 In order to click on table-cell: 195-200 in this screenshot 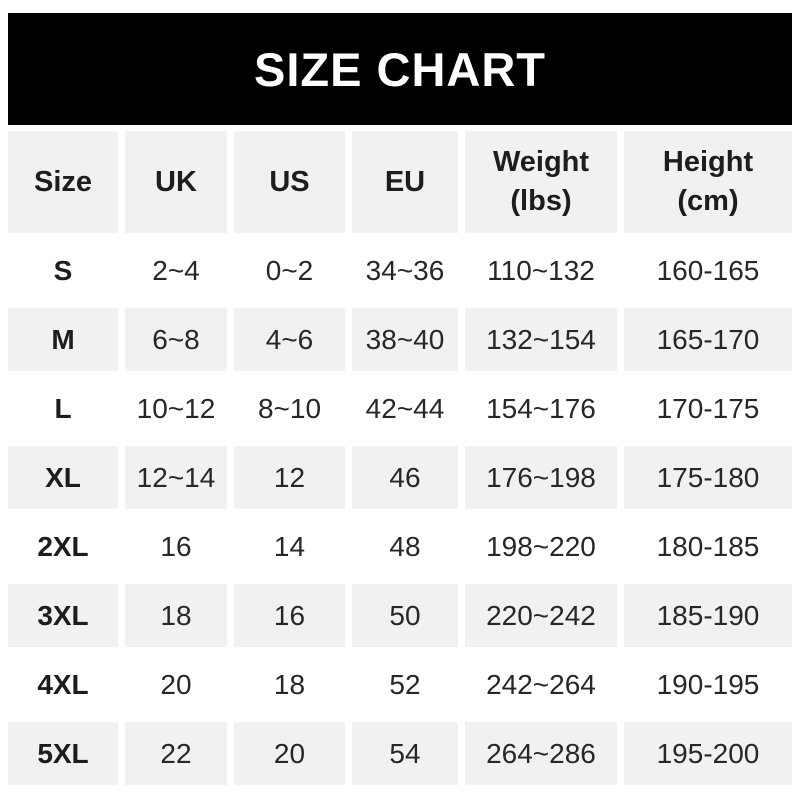, I will do `click(708, 753)`.